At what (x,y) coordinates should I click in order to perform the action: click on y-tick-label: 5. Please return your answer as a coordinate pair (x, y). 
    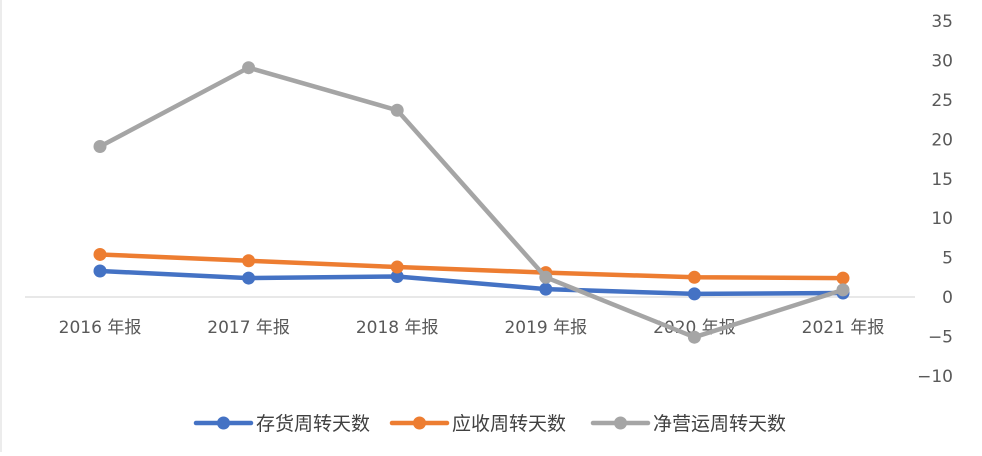
    Looking at the image, I should click on (947, 259).